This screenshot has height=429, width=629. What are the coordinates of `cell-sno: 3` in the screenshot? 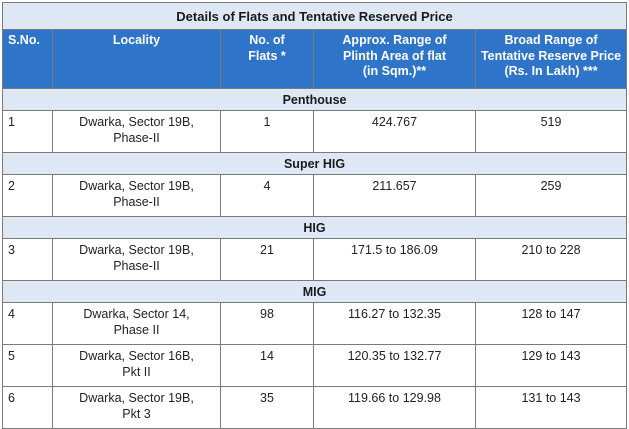 It's located at (27, 259).